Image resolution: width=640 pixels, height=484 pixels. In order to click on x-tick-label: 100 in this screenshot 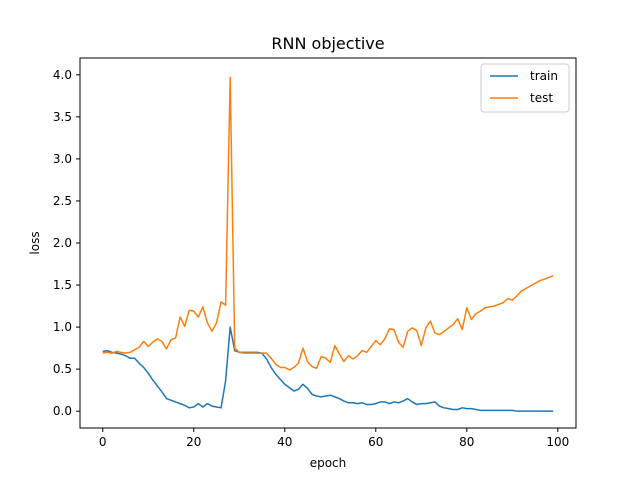, I will do `click(557, 442)`.